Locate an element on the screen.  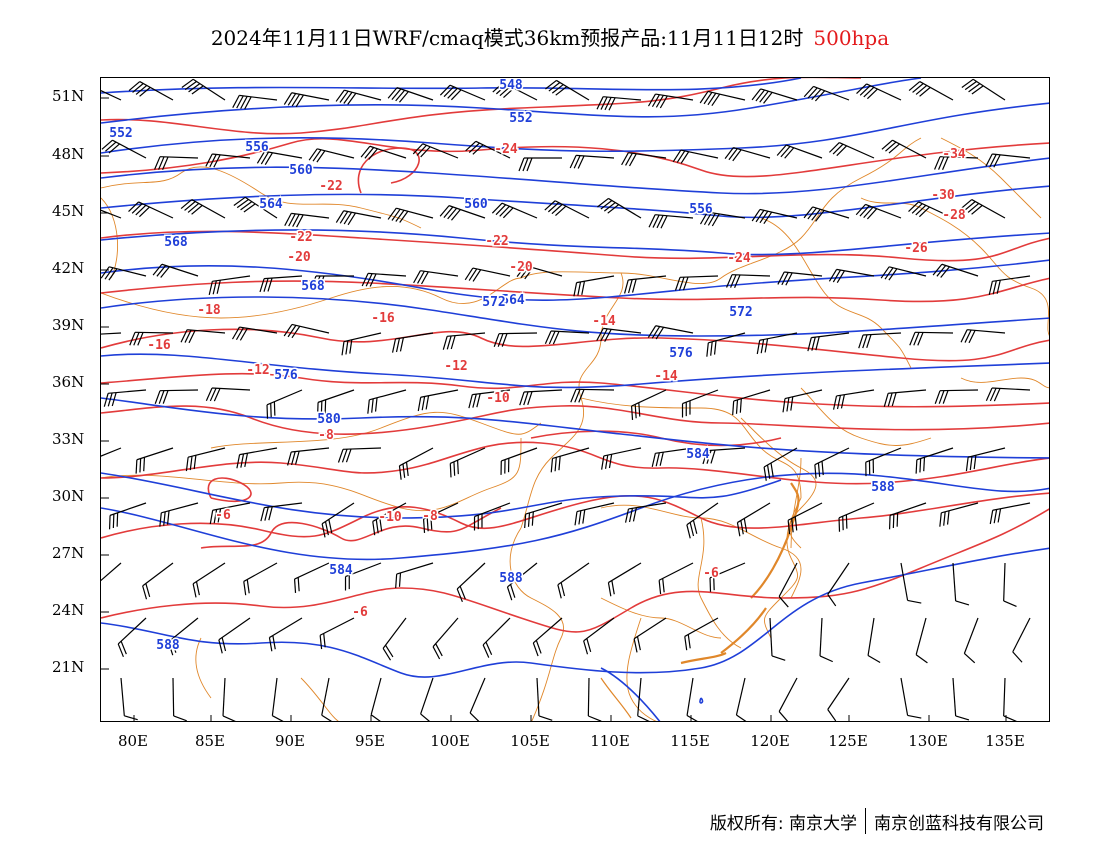
temperature-label: -10 is located at coordinates (498, 398).